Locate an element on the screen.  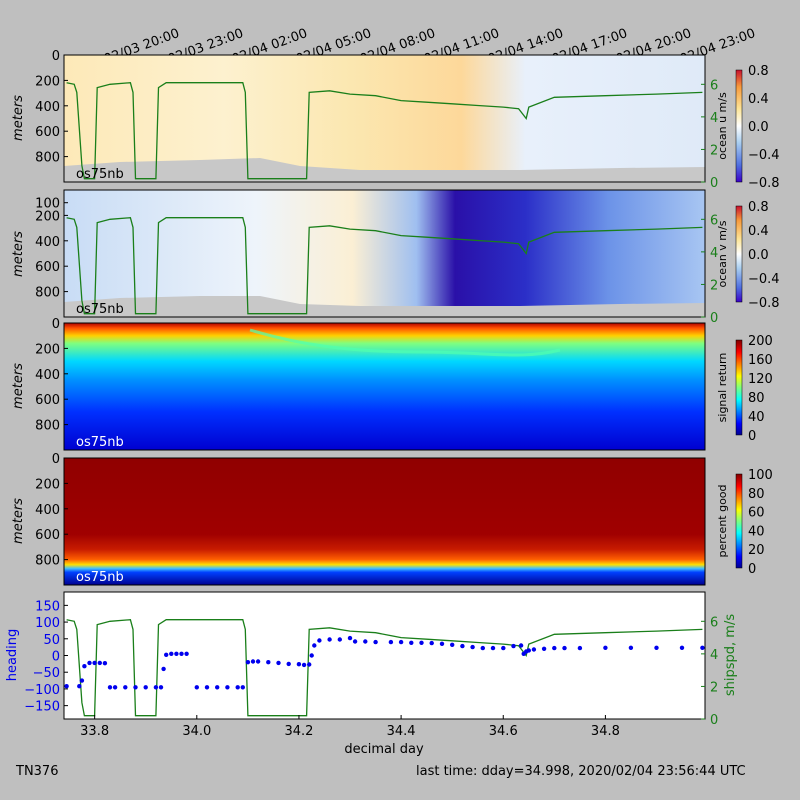
day-tick-label: 34.6 is located at coordinates (503, 731).